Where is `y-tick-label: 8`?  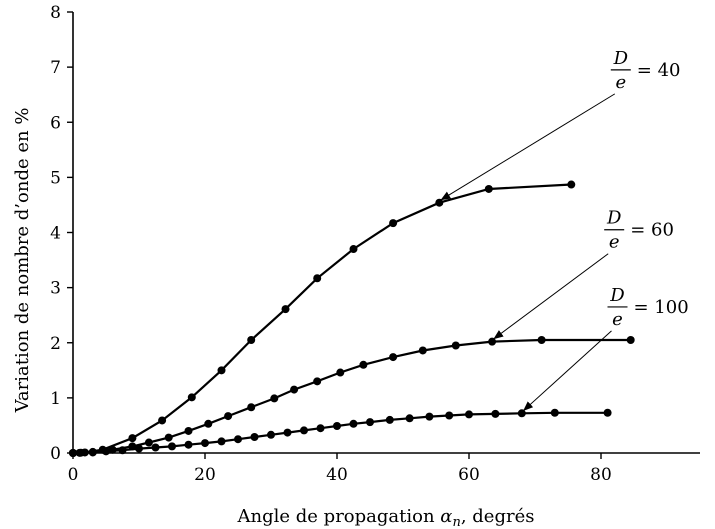
y-tick-label: 8 is located at coordinates (55, 13).